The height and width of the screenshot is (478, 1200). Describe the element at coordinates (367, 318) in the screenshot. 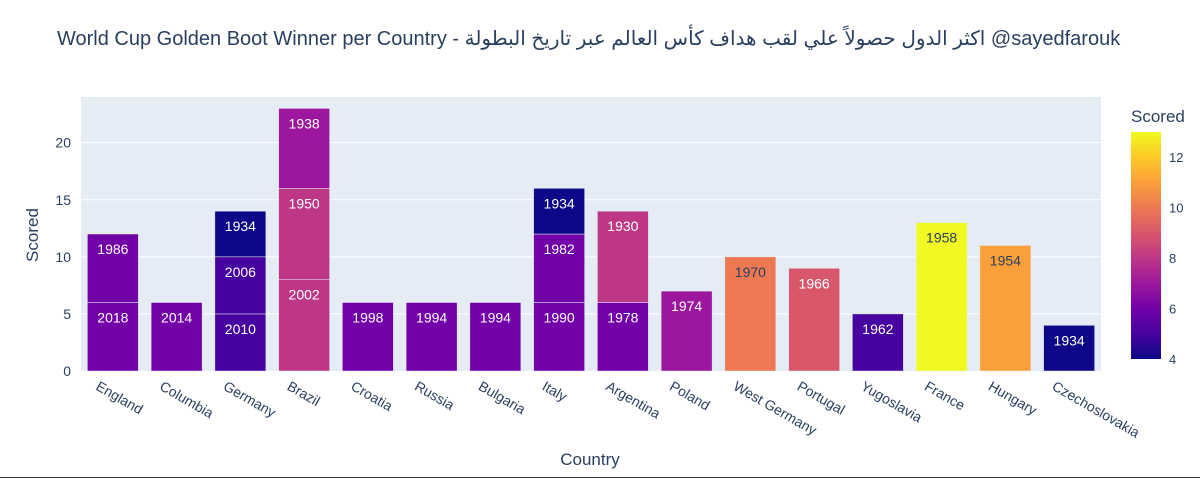

I see `bar-year-label: 1998` at that location.